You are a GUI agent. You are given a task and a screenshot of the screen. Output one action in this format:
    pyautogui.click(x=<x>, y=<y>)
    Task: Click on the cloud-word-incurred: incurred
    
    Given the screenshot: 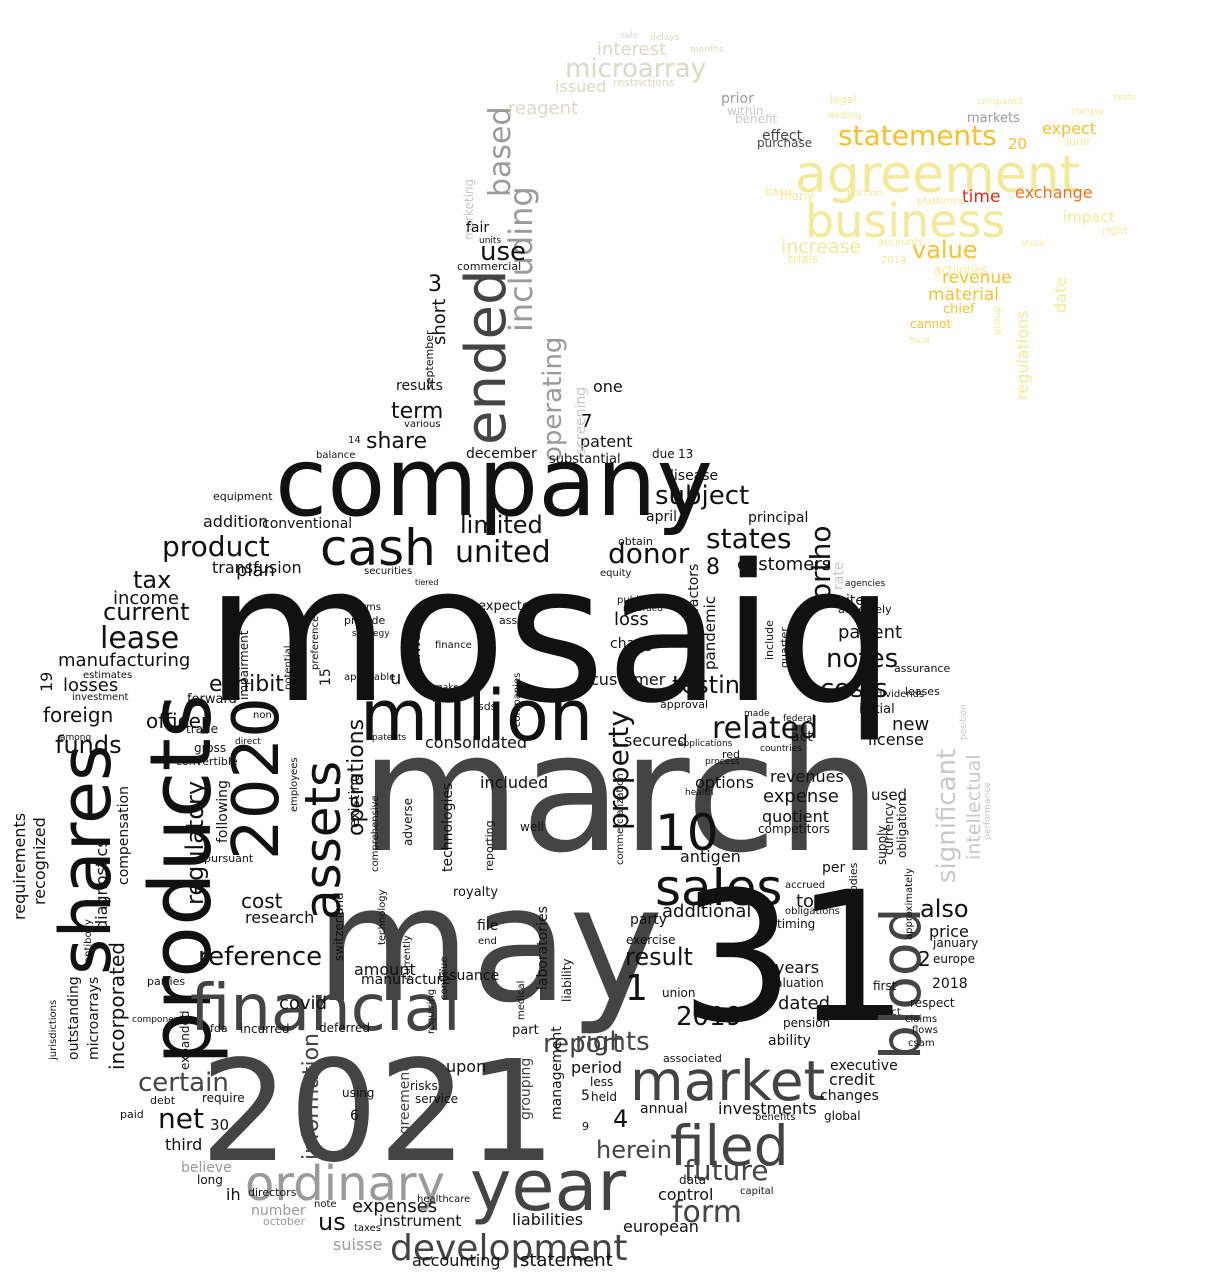 What is the action you would take?
    pyautogui.click(x=265, y=1029)
    